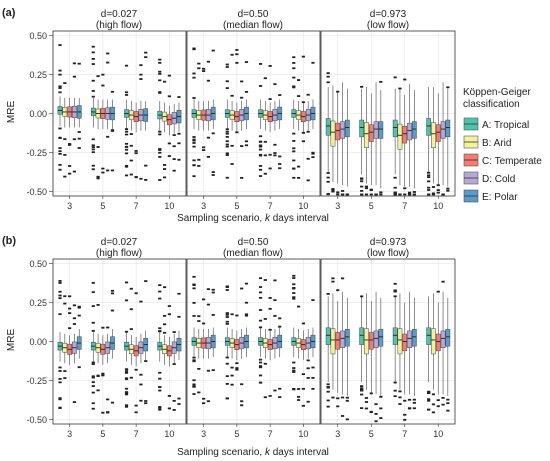 This screenshot has height=461, width=550. Describe the element at coordinates (438, 206) in the screenshot. I see `x-tick-label: 10` at that location.